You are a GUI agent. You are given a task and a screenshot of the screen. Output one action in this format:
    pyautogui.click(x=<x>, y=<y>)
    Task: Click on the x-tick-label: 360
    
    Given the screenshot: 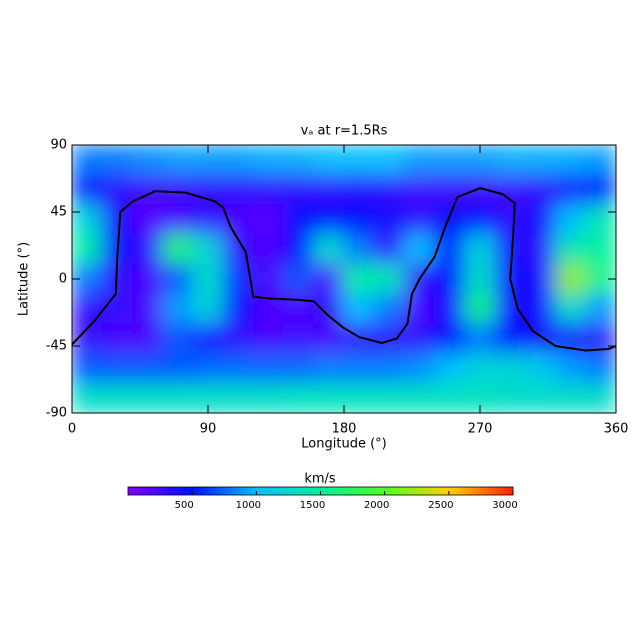 What is the action you would take?
    pyautogui.click(x=616, y=429)
    